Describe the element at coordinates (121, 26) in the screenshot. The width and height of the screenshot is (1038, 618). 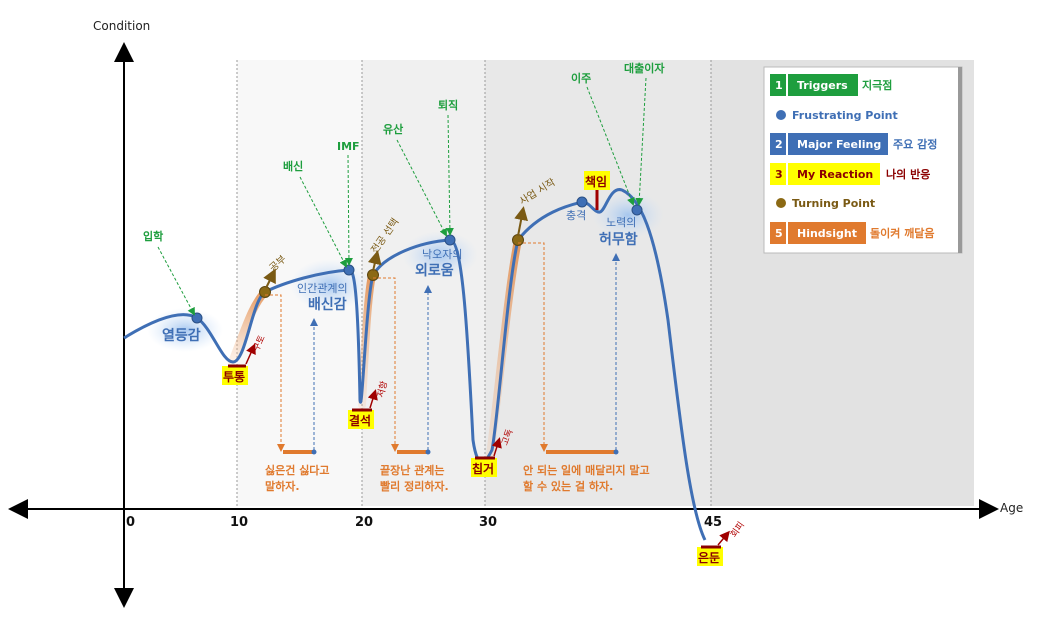
I see `y-axis-label: Condition` at that location.